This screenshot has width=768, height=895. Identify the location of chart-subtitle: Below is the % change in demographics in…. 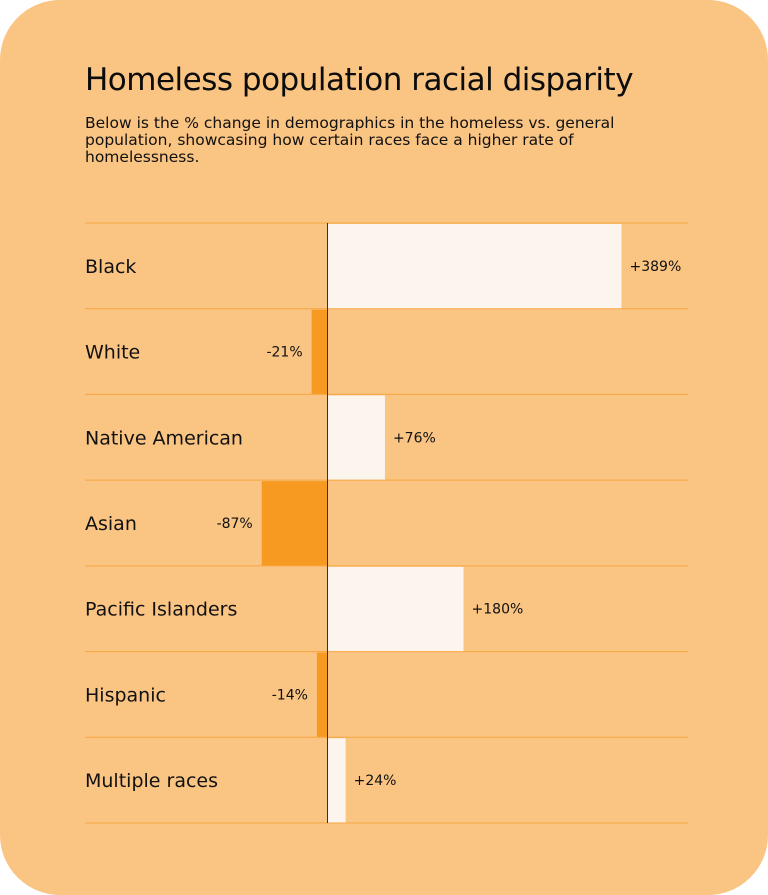
(350, 140).